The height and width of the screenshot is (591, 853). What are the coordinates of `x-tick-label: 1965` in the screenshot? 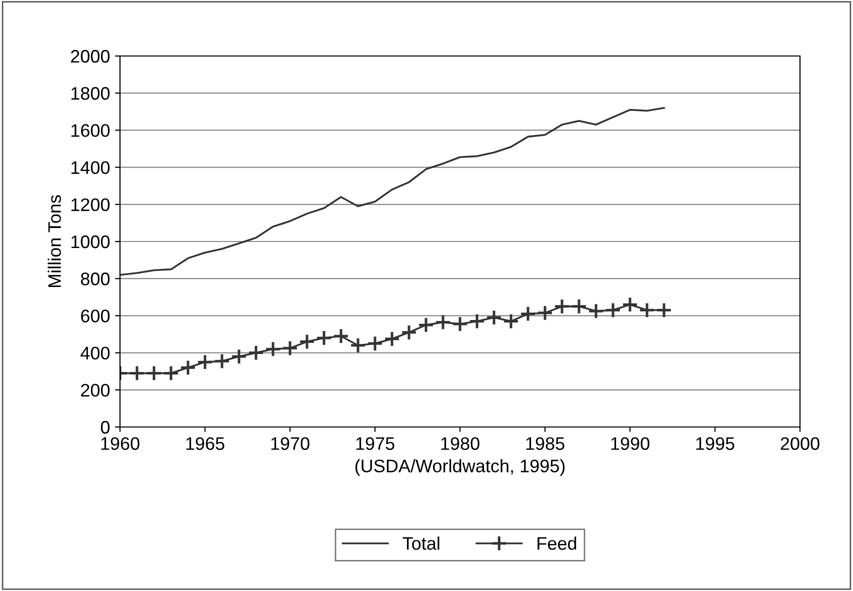 It's located at (205, 443).